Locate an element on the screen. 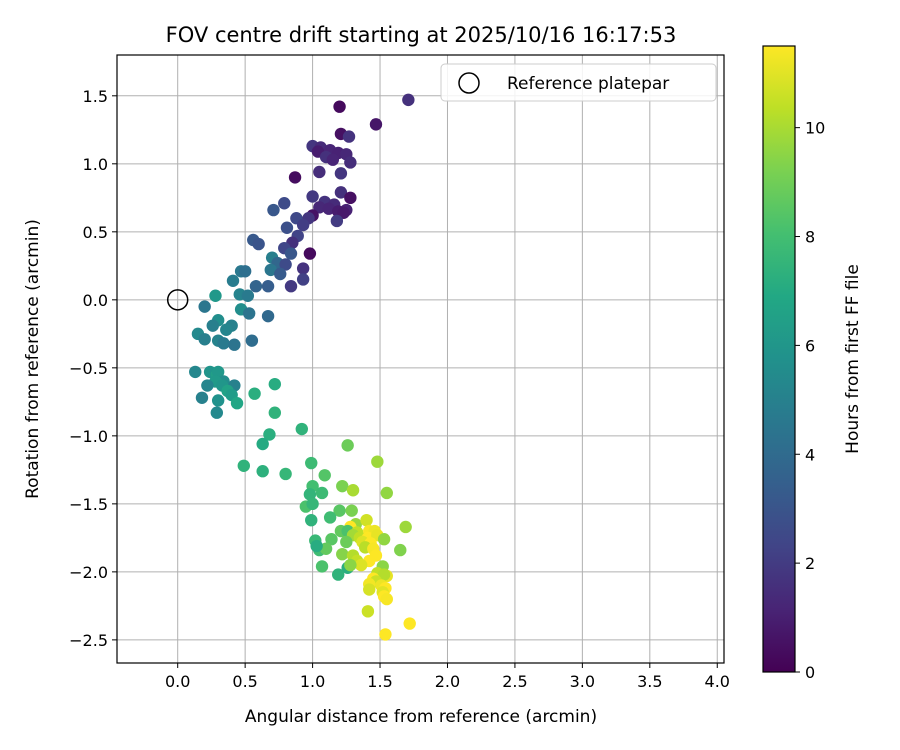  colorbar-label: Hours from first FF file is located at coordinates (853, 359).